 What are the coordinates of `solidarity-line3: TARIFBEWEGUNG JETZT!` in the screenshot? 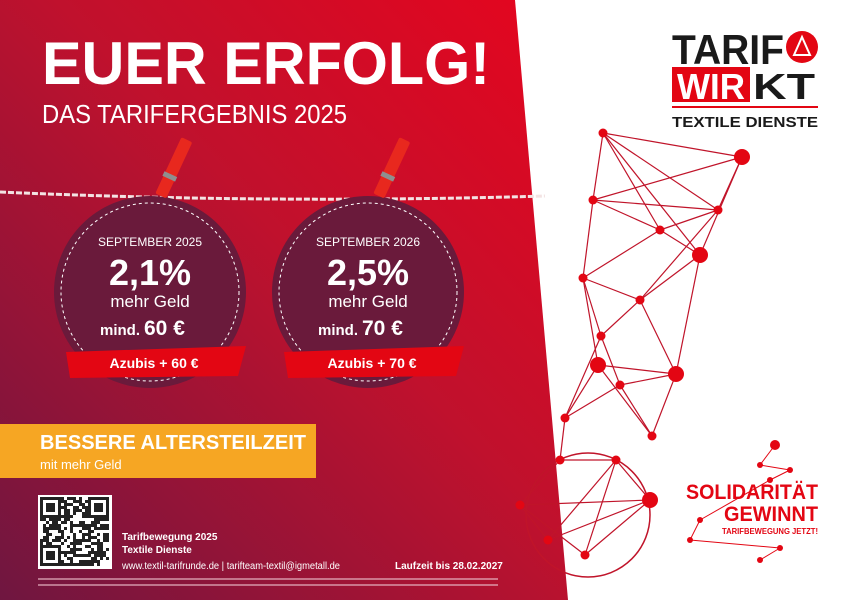 It's located at (770, 531).